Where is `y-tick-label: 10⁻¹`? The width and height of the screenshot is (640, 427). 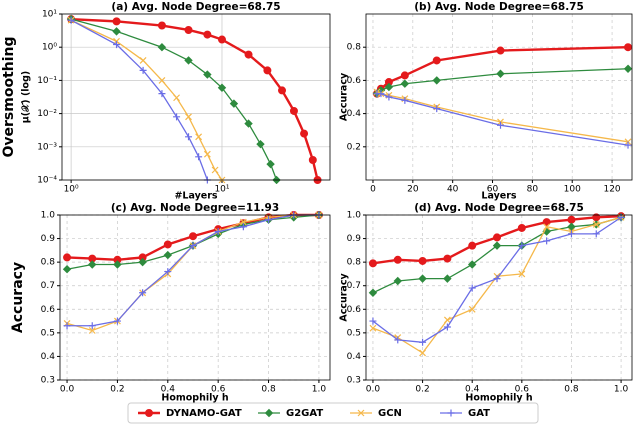 y-tick-label: 10⁻¹ is located at coordinates (47, 81).